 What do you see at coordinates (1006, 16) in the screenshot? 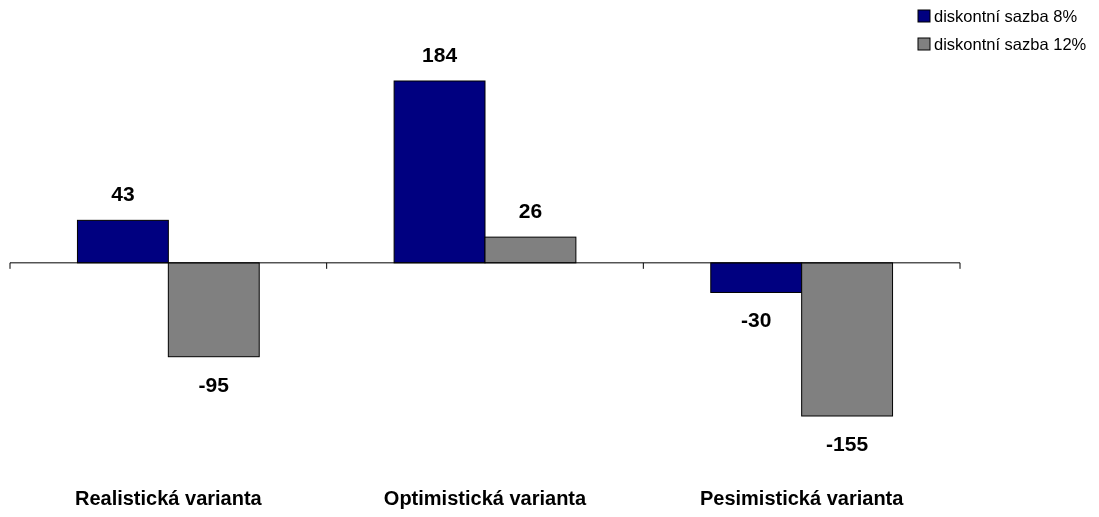
I see `legend-label: diskontní sazba 8%` at bounding box center [1006, 16].